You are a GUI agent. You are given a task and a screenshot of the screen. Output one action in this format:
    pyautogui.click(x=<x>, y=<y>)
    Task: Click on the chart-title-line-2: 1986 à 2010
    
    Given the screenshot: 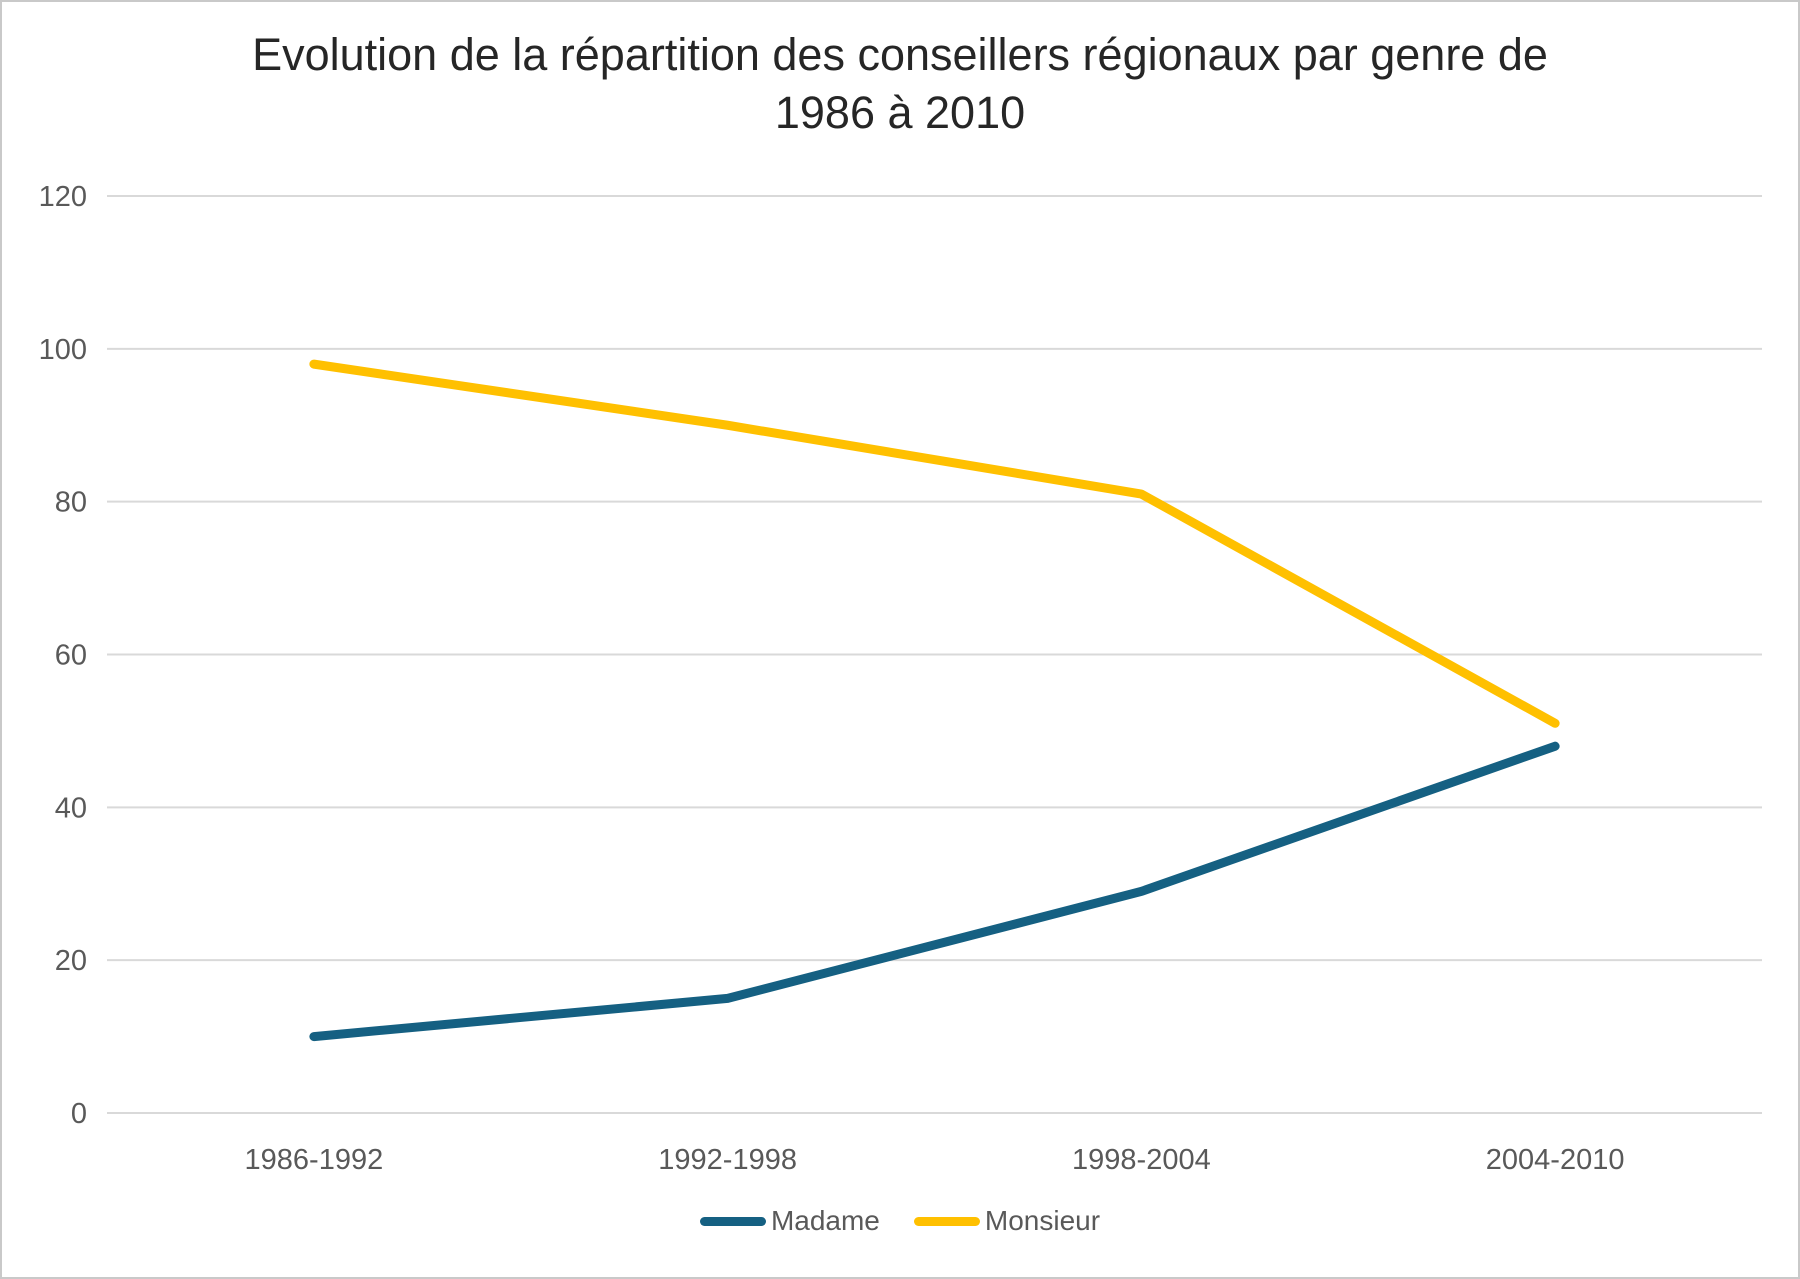 What is the action you would take?
    pyautogui.click(x=900, y=112)
    